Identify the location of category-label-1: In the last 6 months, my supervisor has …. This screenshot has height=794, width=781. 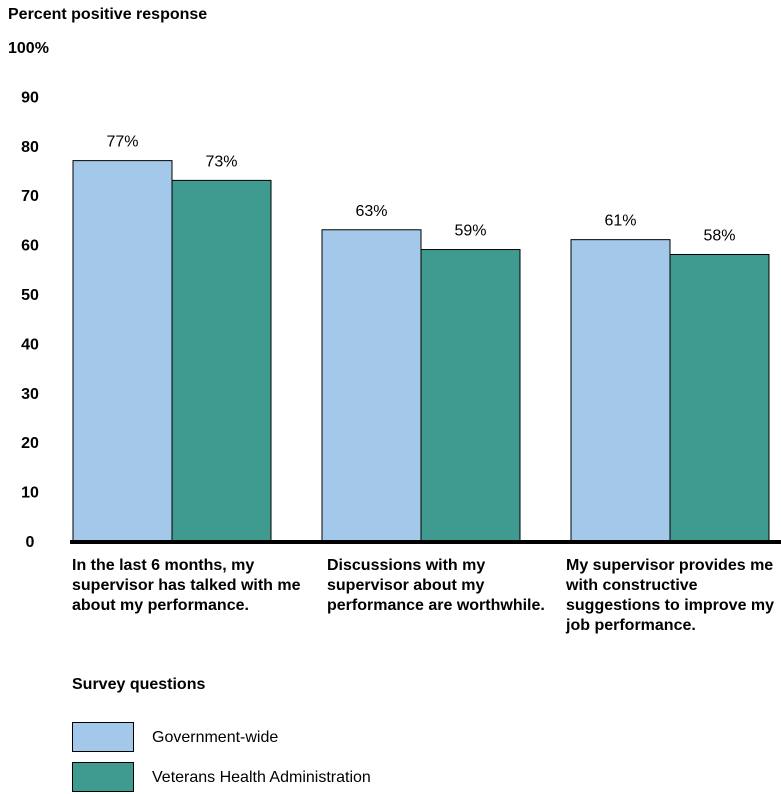
(186, 585).